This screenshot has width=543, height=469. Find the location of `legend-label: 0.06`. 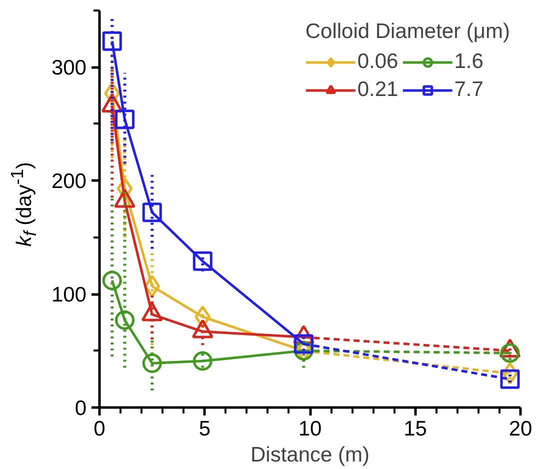

legend-label: 0.06 is located at coordinates (377, 62).